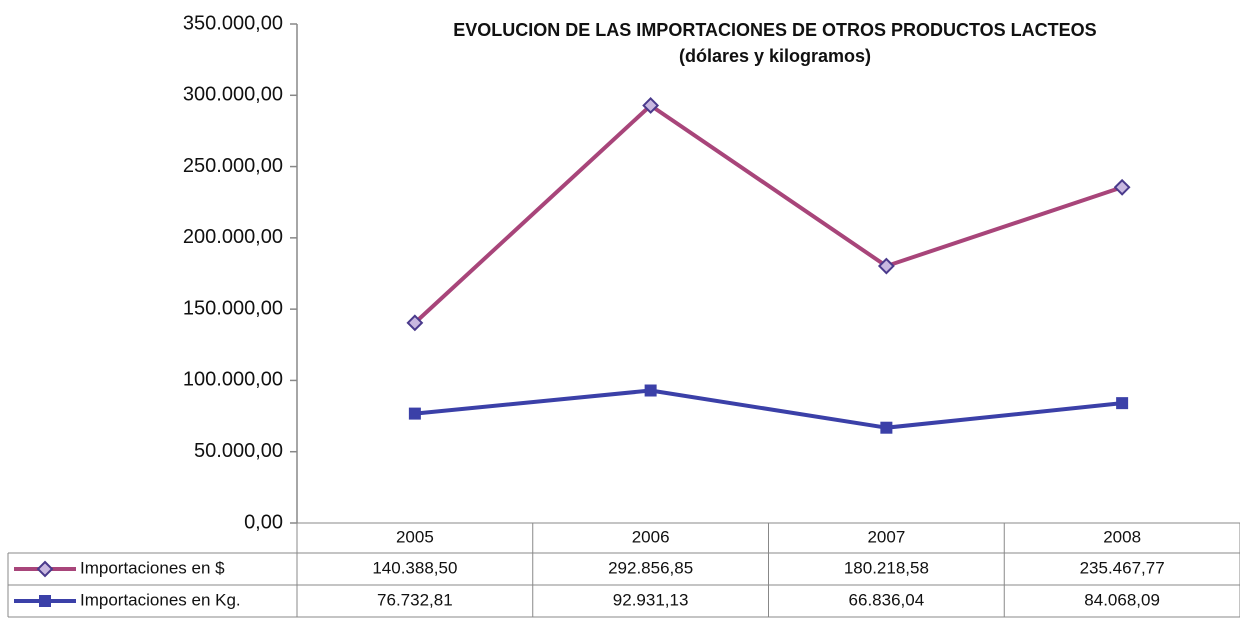 The image size is (1240, 621). Describe the element at coordinates (233, 23) in the screenshot. I see `y-tick-label: 350.000,00` at that location.